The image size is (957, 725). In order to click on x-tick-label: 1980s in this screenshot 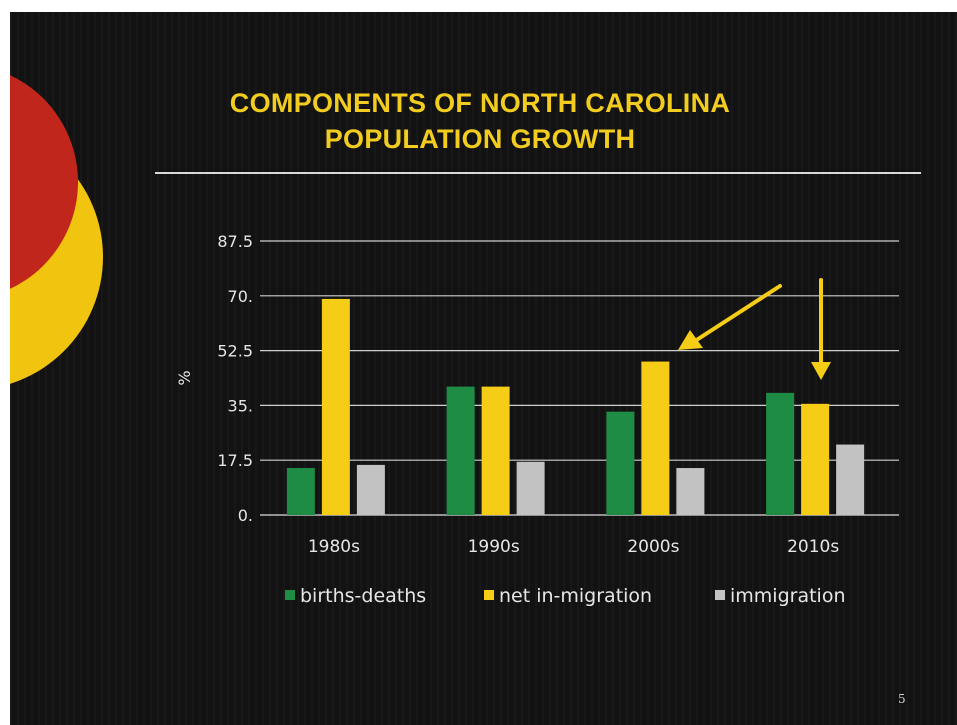, I will do `click(334, 547)`.